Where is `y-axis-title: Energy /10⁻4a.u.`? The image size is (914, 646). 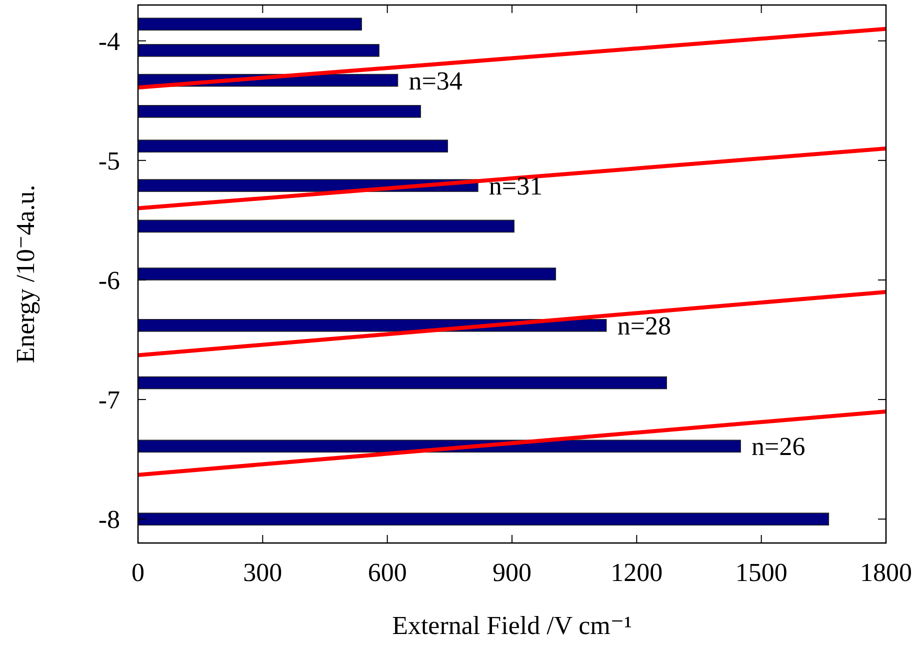 y-axis-title: Energy /10⁻4a.u. is located at coordinates (25, 274).